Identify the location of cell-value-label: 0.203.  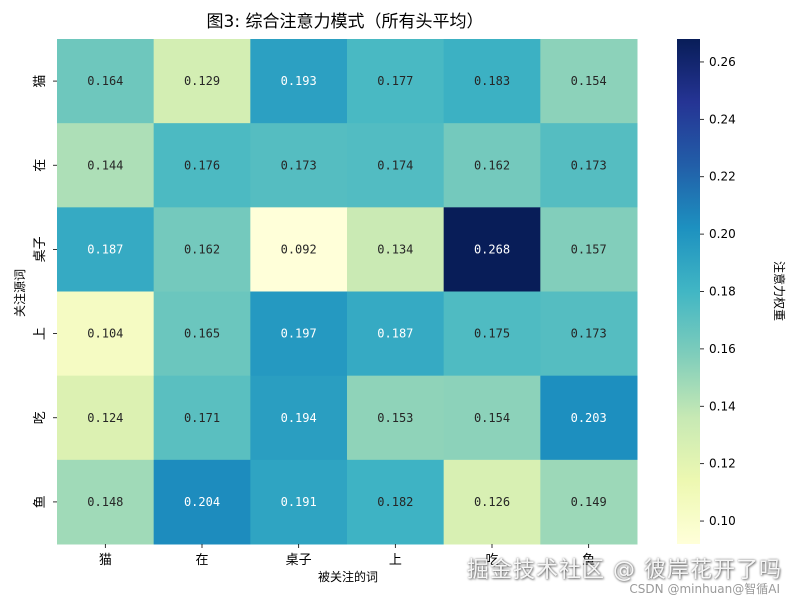
(589, 418).